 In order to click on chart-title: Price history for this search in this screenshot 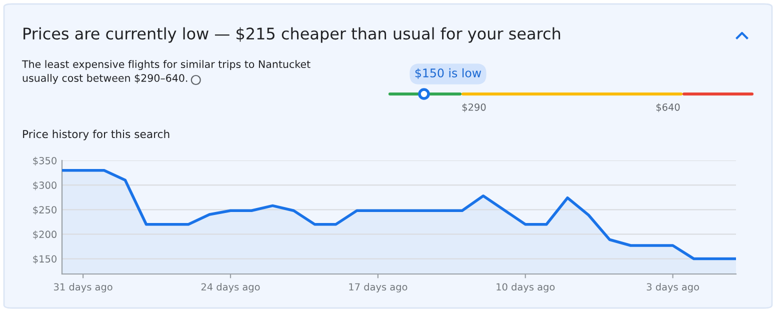, I will do `click(96, 135)`.